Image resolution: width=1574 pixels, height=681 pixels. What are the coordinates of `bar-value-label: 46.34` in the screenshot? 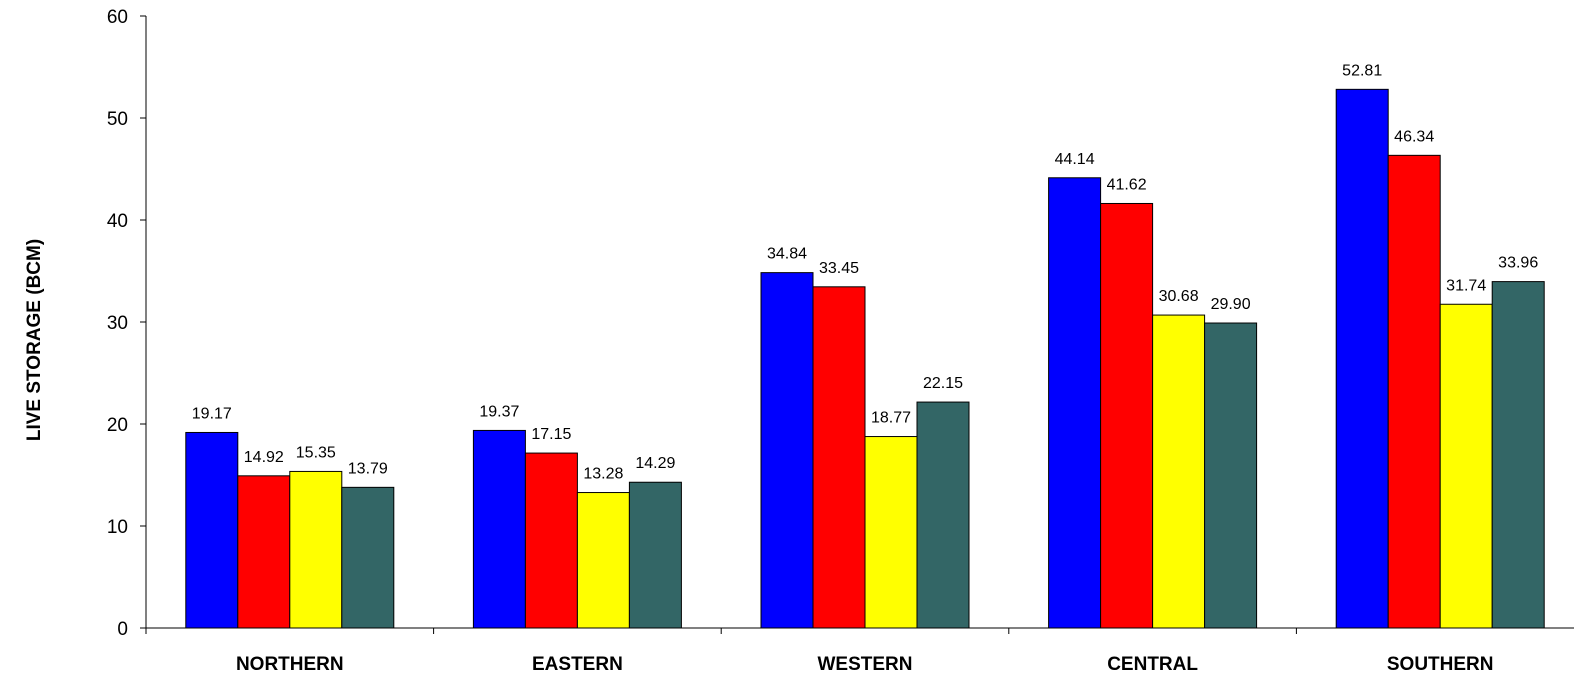 It's located at (1414, 136).